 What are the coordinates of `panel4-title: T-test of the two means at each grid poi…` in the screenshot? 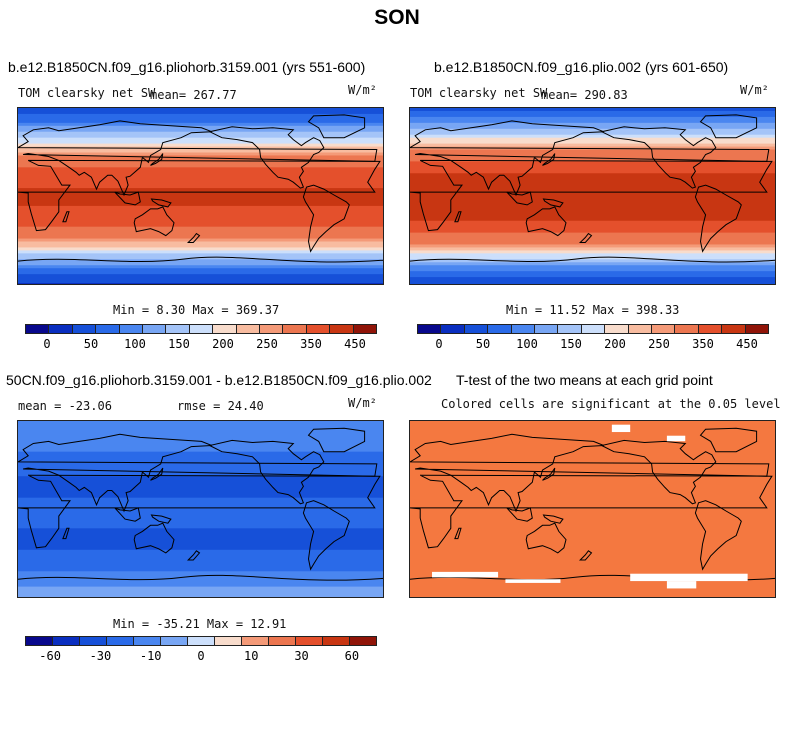 It's located at (584, 380).